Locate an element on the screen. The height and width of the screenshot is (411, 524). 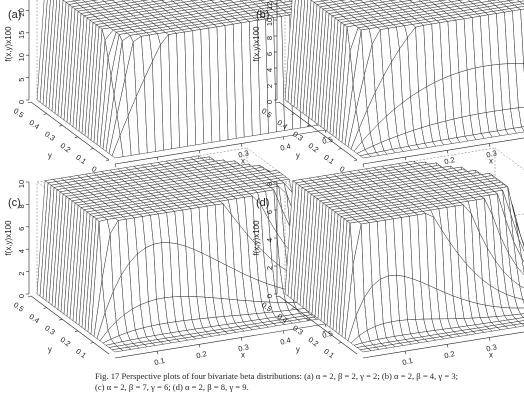
panel-label: (b) is located at coordinates (262, 15).